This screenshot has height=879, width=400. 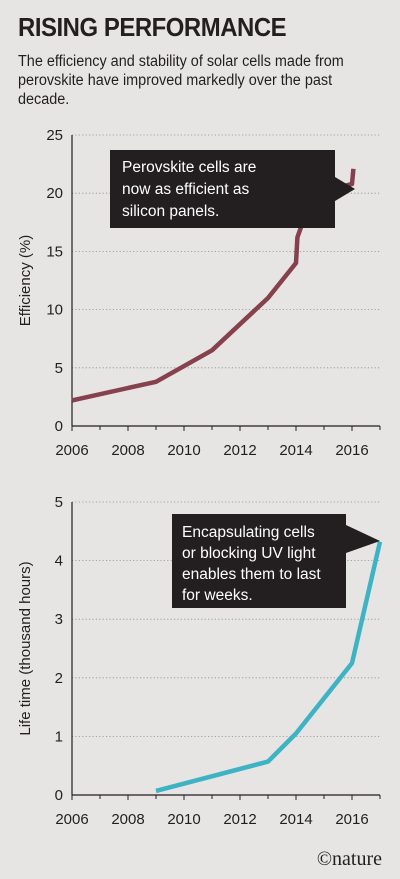 I want to click on y-tick-label: 4, so click(x=59, y=561).